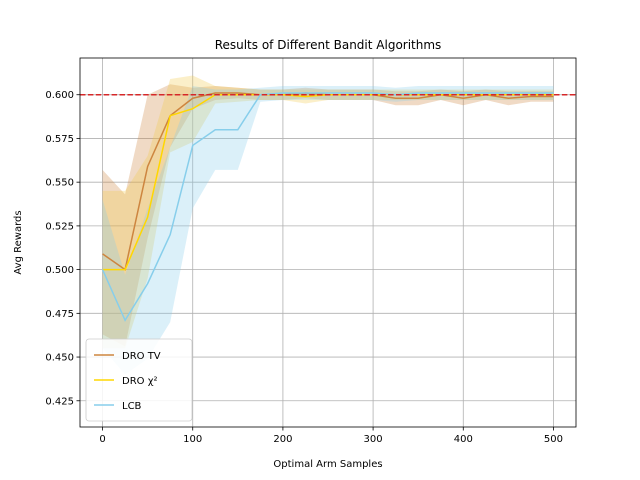  Describe the element at coordinates (327, 464) in the screenshot. I see `x-axis-label: Optimal Arm Samples` at that location.